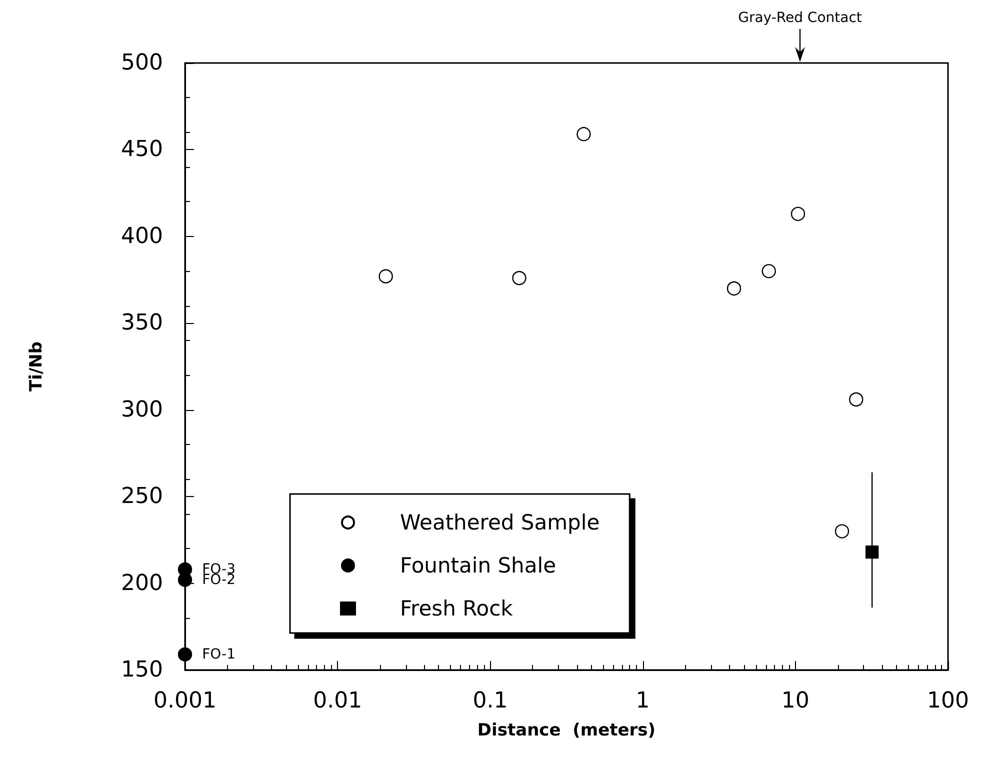 This screenshot has height=773, width=988. Describe the element at coordinates (478, 566) in the screenshot. I see `legend-label: Fountain Shale` at that location.